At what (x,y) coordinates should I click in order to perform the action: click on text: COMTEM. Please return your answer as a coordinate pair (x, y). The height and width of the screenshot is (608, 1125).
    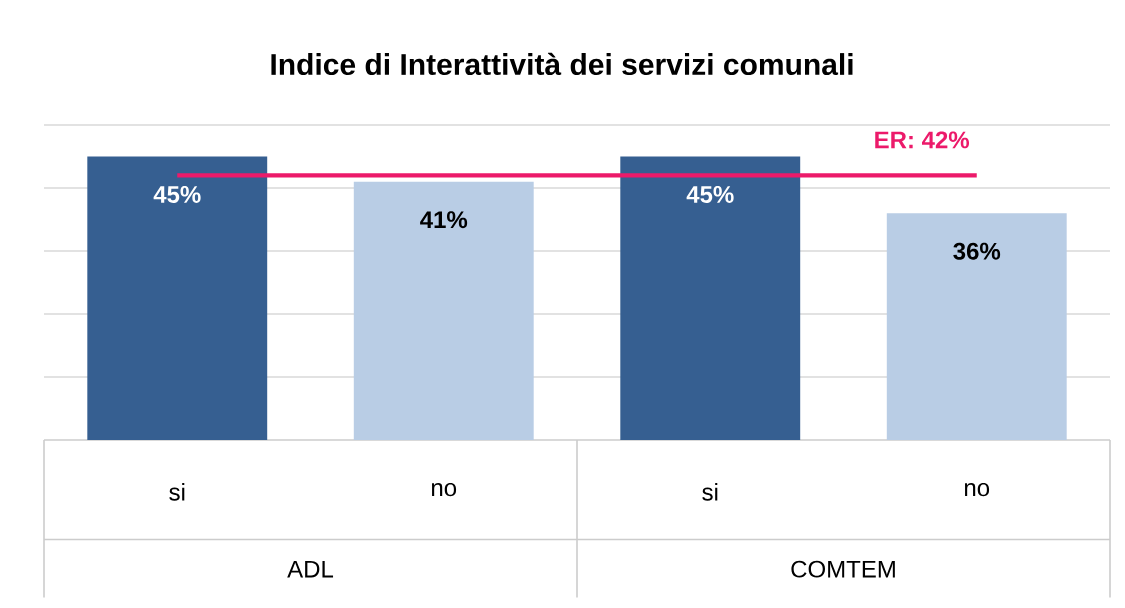
    Looking at the image, I should click on (843, 569).